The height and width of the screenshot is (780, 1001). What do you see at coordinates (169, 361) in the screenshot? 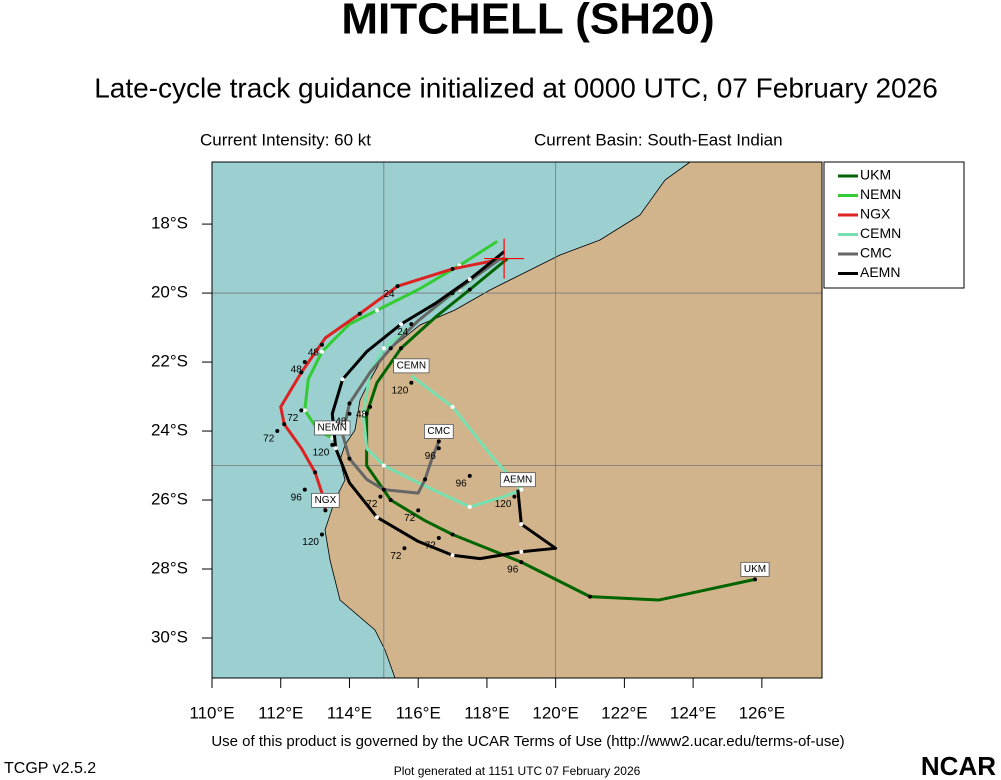
I see `y-tick-label: 22°S` at bounding box center [169, 361].